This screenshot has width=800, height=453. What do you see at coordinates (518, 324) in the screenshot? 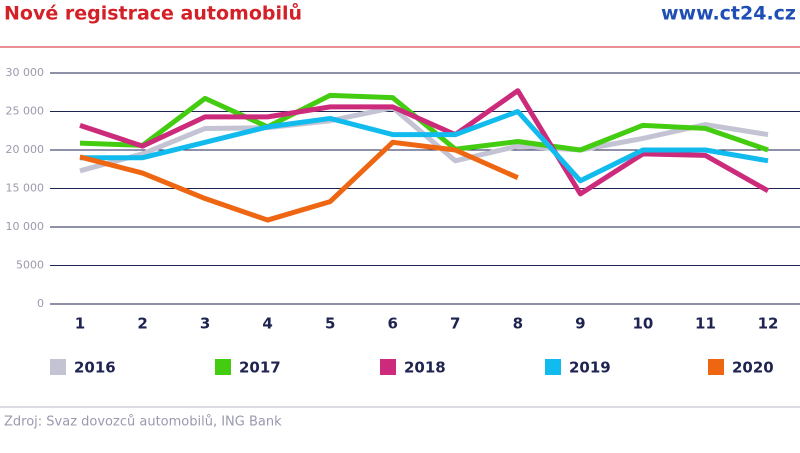
I see `x-tick-label: 8` at bounding box center [518, 324].